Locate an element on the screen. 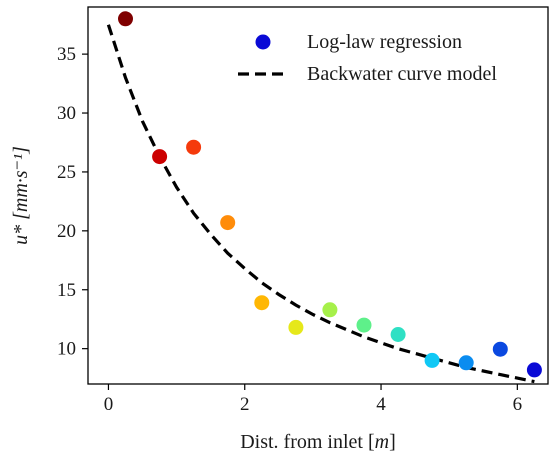 Image resolution: width=551 pixels, height=461 pixels. x-tick-label: 0 is located at coordinates (109, 404).